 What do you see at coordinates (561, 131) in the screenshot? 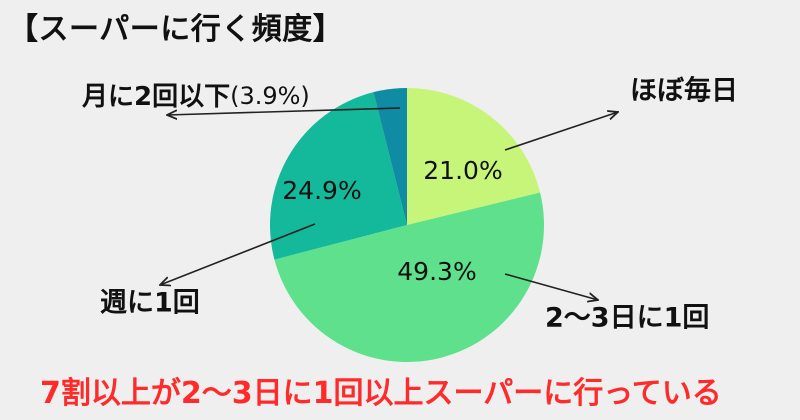
I see `callout-arrow-daily` at bounding box center [561, 131].